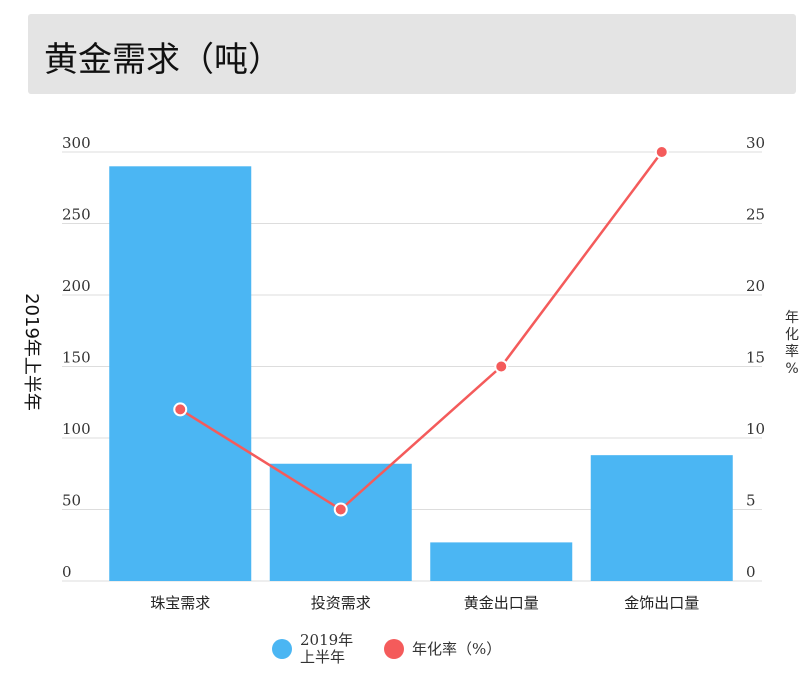 The width and height of the screenshot is (811, 681). I want to click on legend-line-label: 年化率（%）, so click(457, 648).